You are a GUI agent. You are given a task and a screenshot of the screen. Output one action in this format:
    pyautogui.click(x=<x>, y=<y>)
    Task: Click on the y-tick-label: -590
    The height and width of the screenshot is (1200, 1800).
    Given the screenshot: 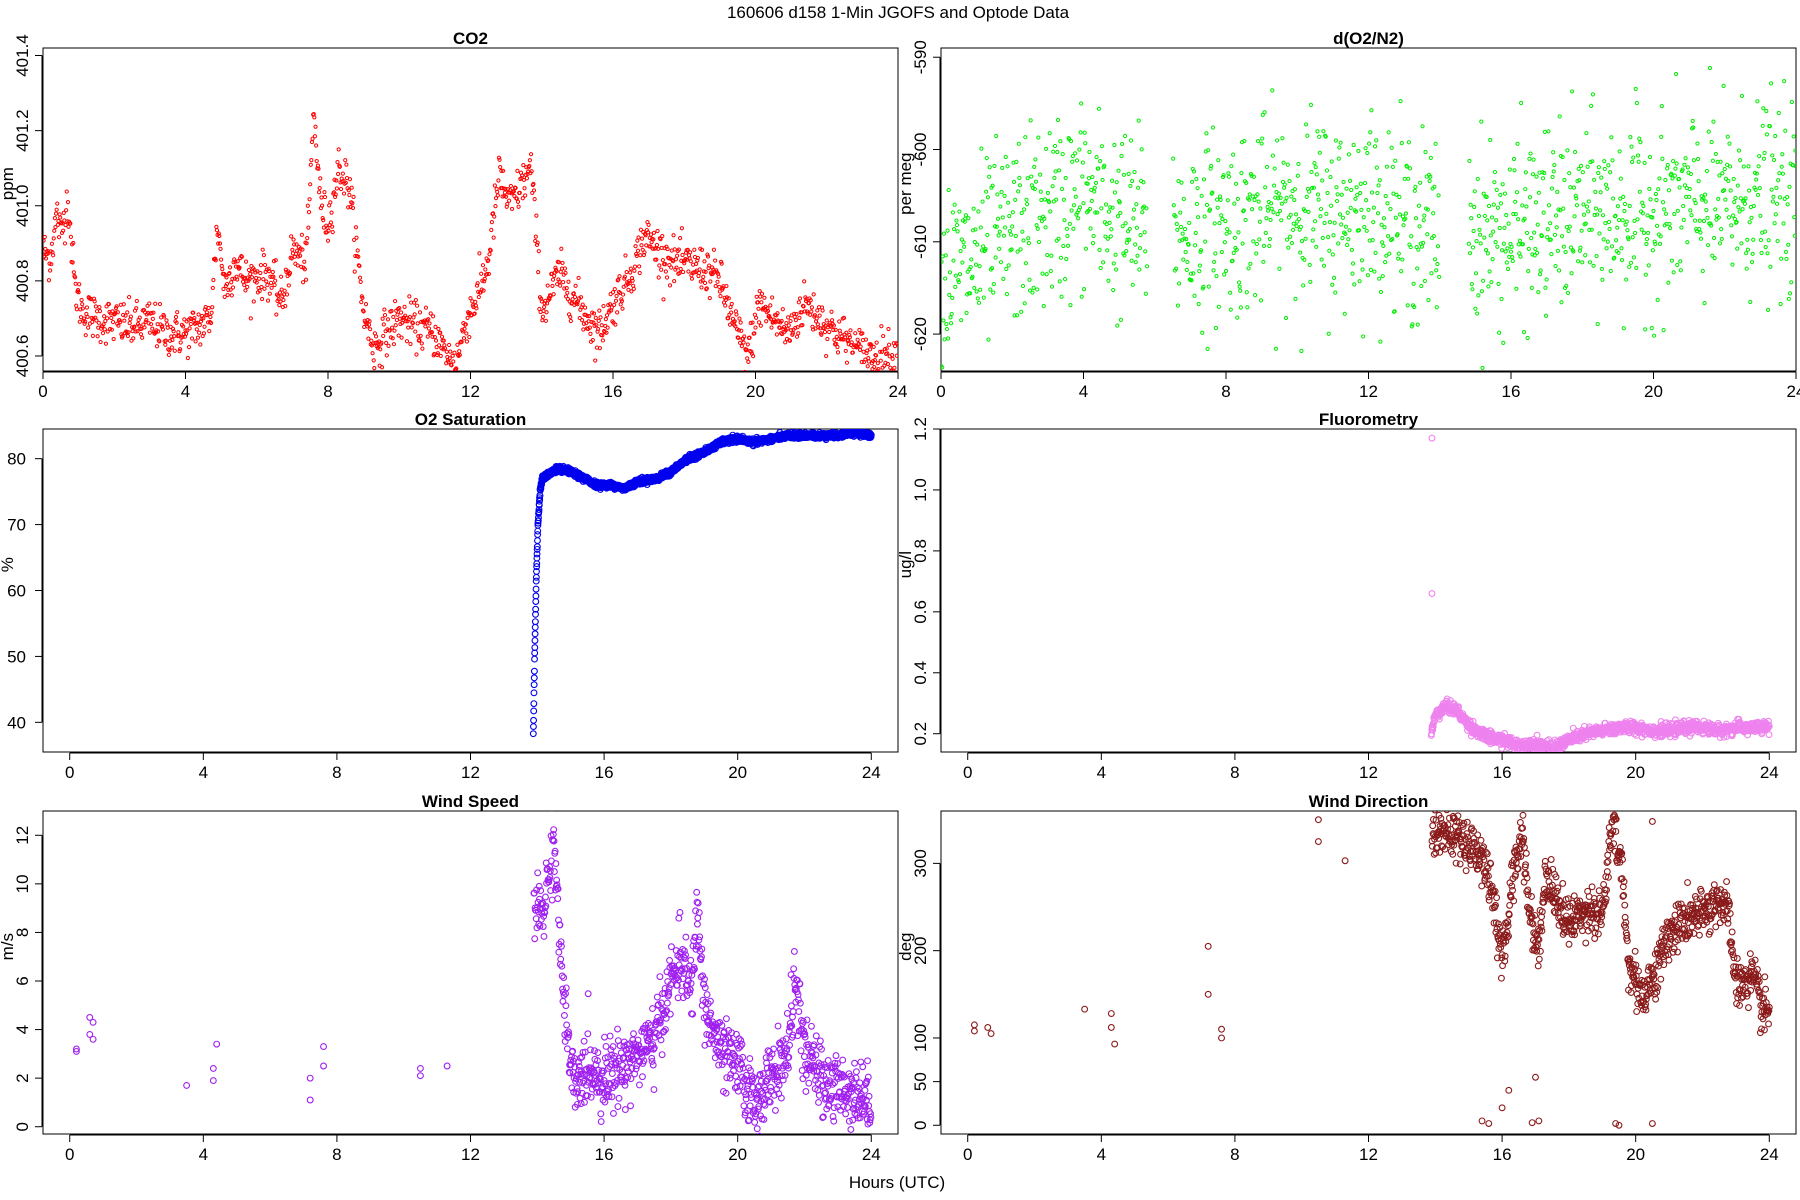 What is the action you would take?
    pyautogui.click(x=920, y=57)
    